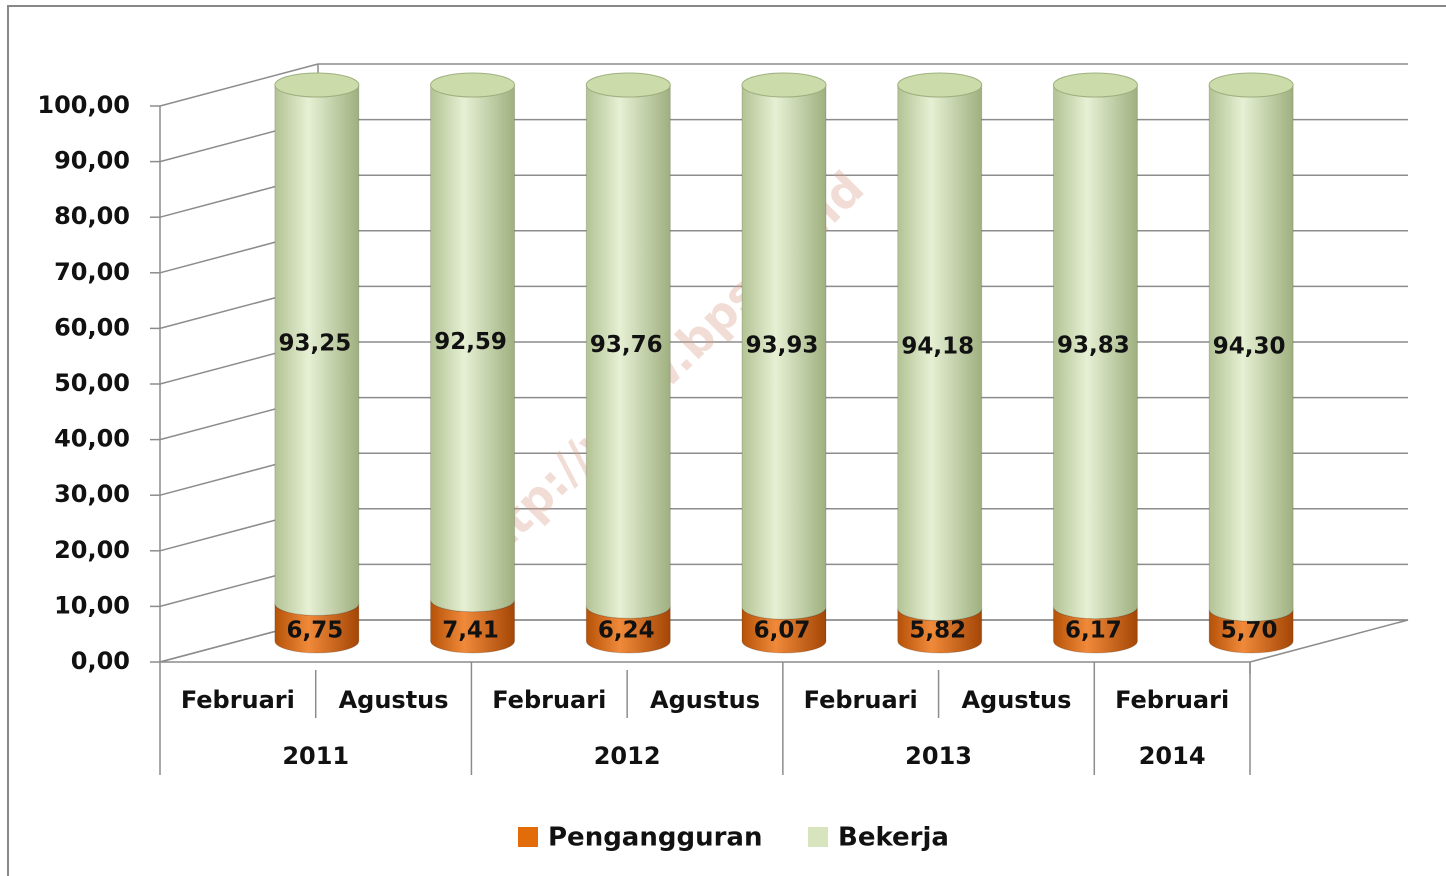  I want to click on y-tick-label: 60,00, so click(92, 327).